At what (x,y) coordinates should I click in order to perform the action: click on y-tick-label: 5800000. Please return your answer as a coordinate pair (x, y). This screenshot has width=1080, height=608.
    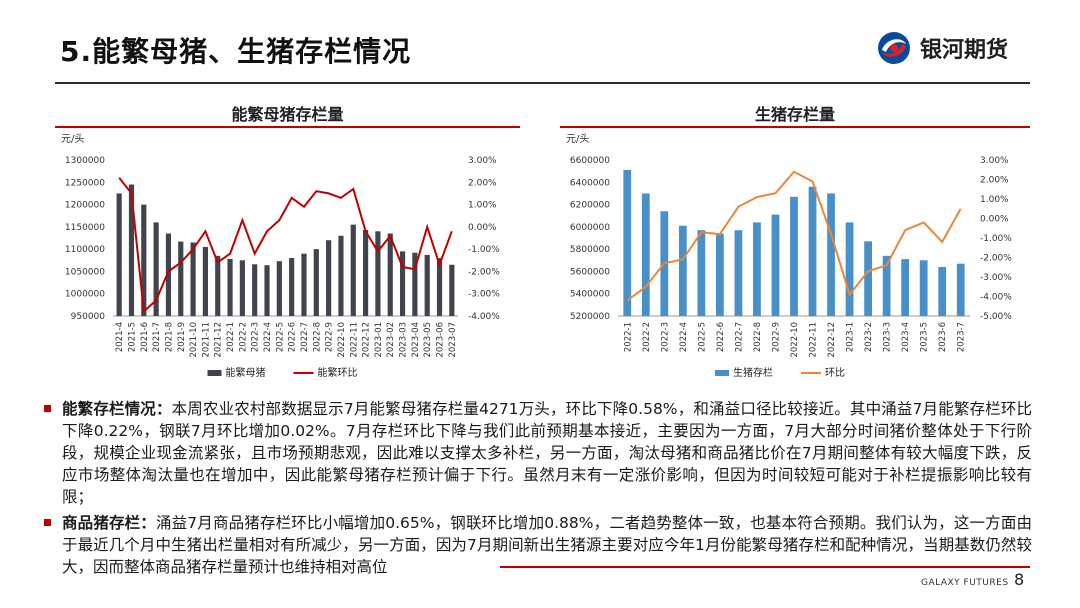
    Looking at the image, I should click on (590, 250).